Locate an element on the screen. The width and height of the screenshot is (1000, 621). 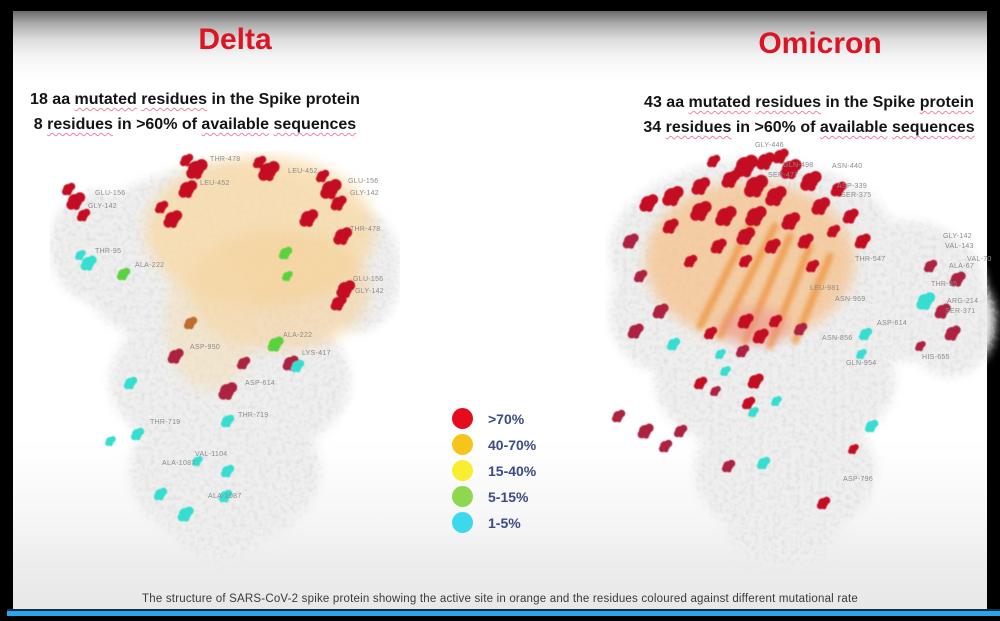
legend-item: 40-70% is located at coordinates (494, 444).